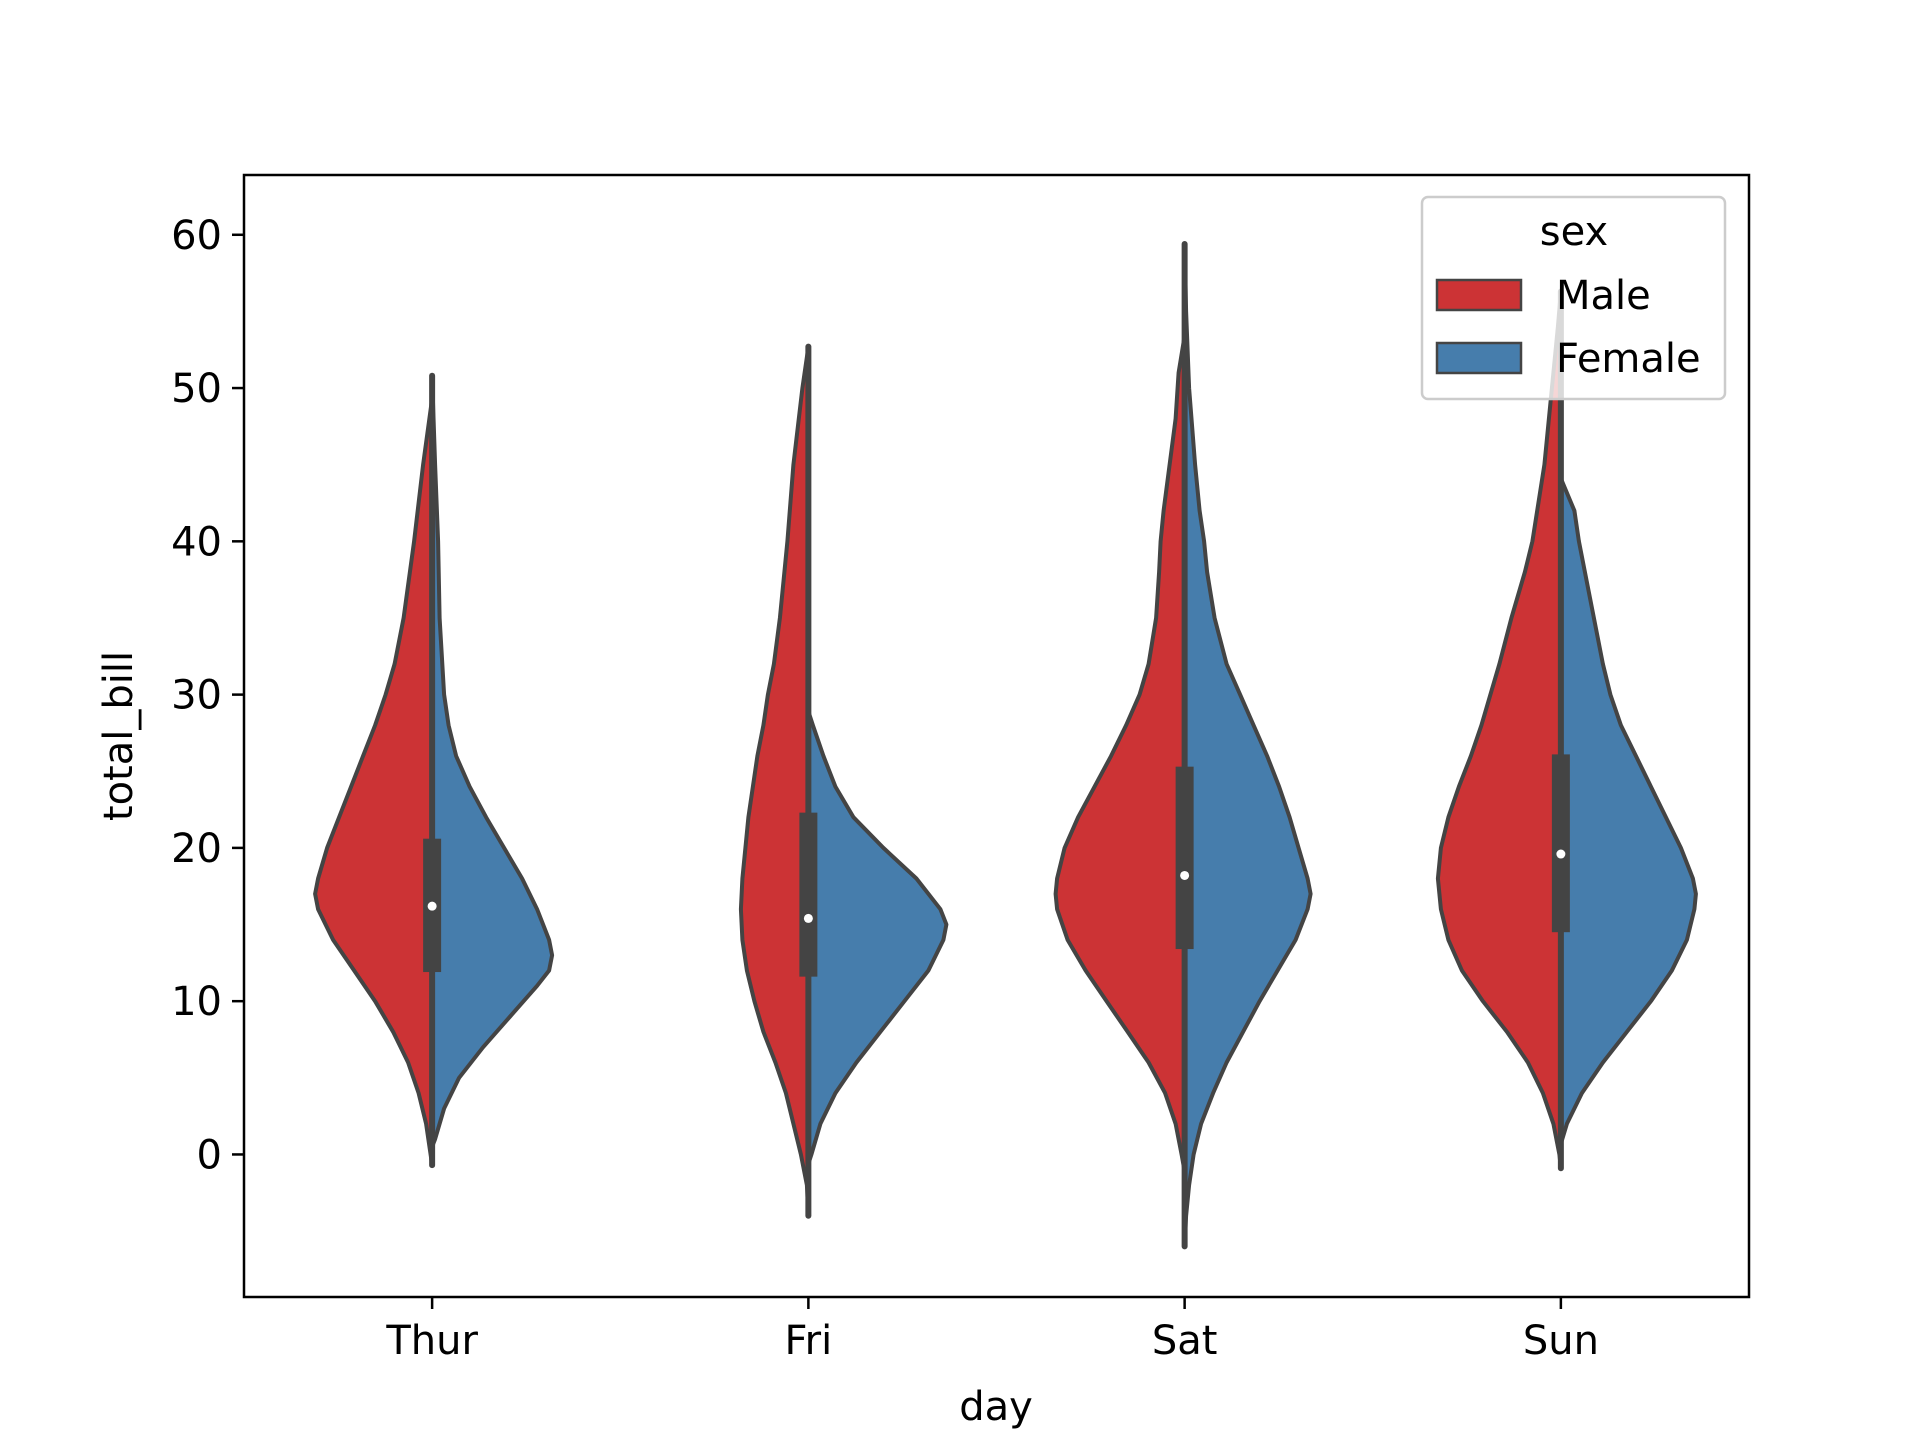 The height and width of the screenshot is (1440, 1920). What do you see at coordinates (809, 1341) in the screenshot?
I see `x-tick-label-fri: Fri` at bounding box center [809, 1341].